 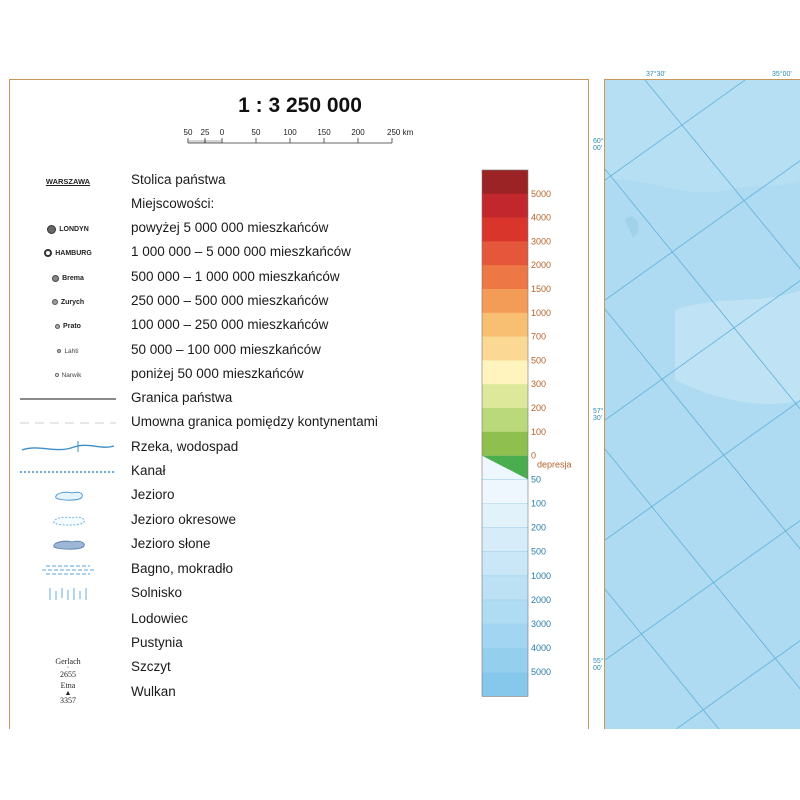 I want to click on scale-bar: 50 25 0 50 100 150 200 250 km, so click(x=299, y=136).